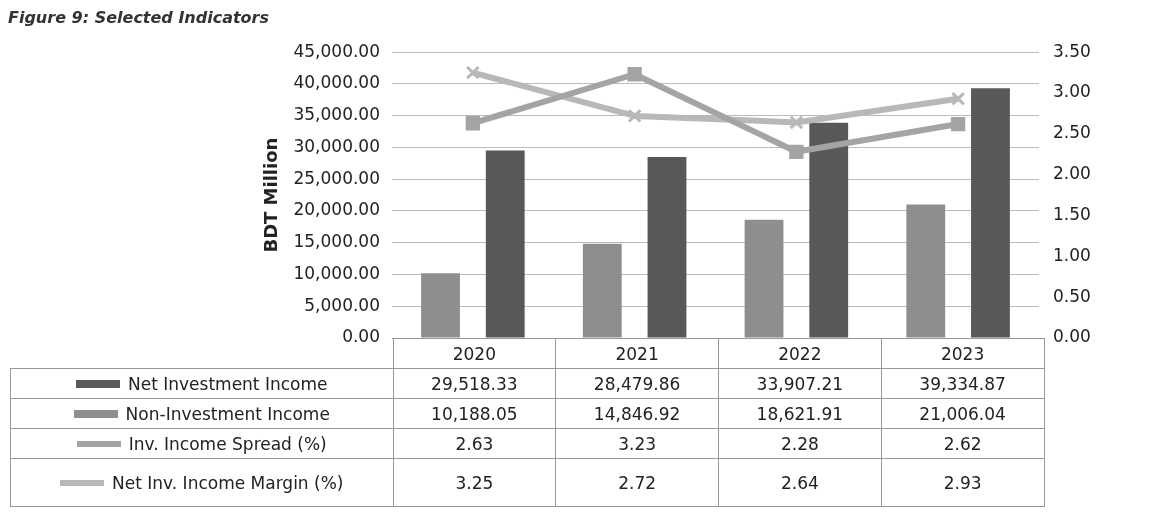 This screenshot has height=516, width=1151. I want to click on data-label: 39,334.87, so click(962, 383).